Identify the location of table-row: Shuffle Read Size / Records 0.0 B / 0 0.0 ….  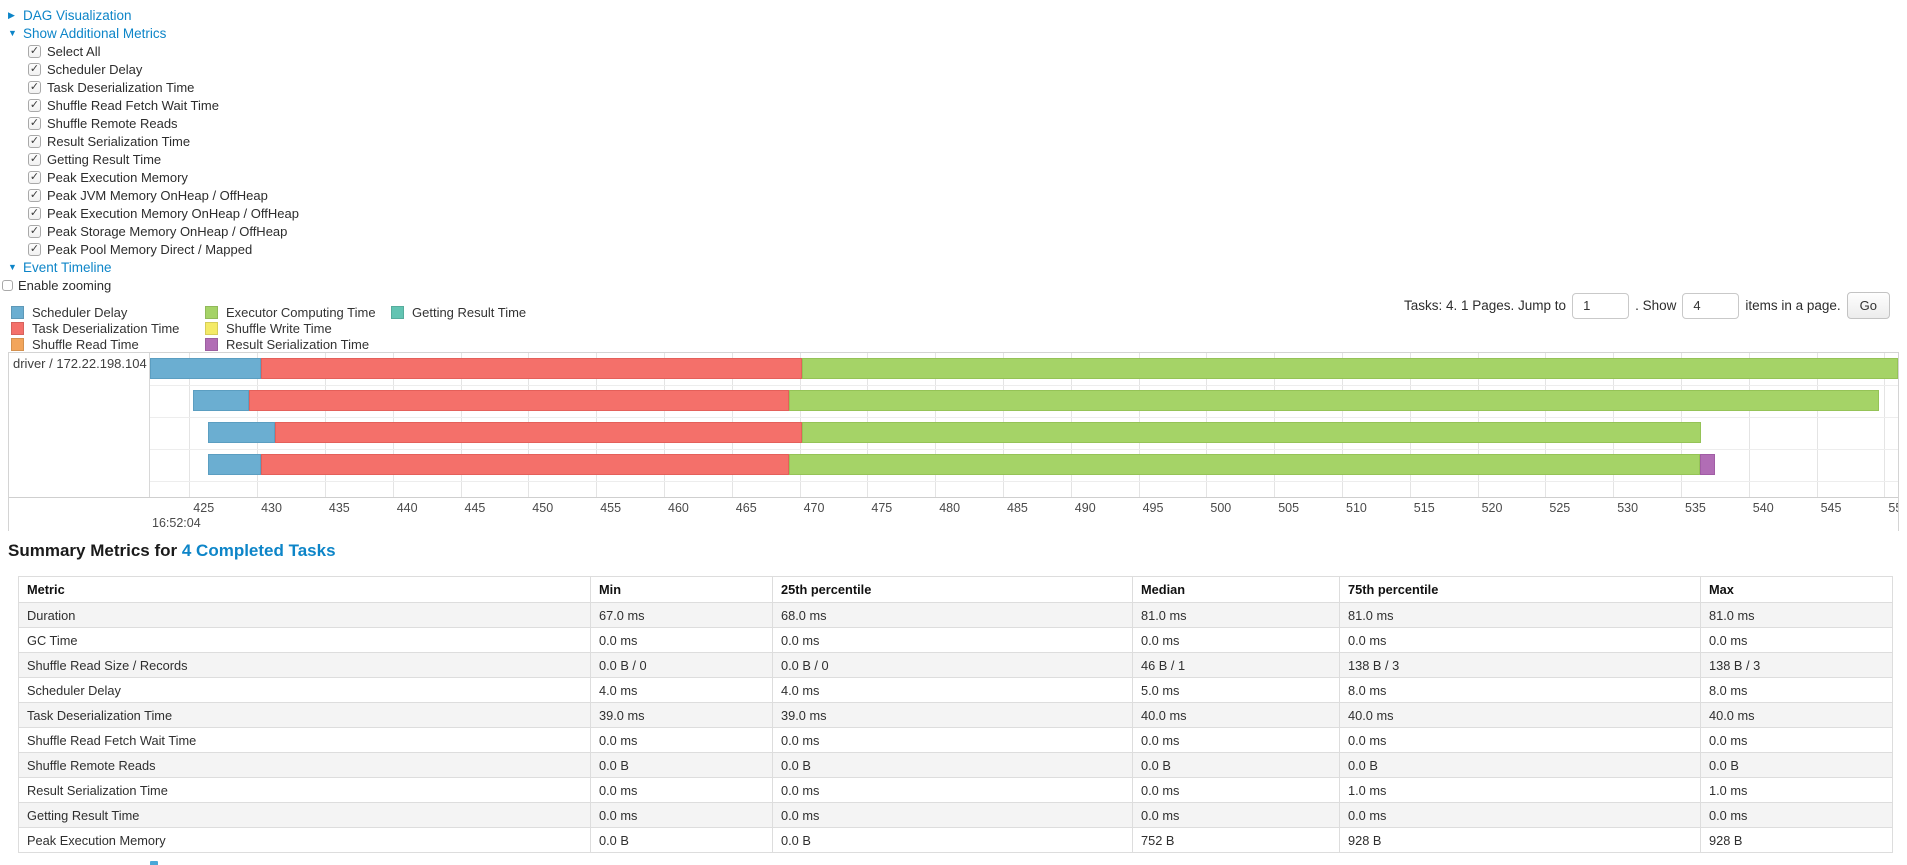
(955, 665).